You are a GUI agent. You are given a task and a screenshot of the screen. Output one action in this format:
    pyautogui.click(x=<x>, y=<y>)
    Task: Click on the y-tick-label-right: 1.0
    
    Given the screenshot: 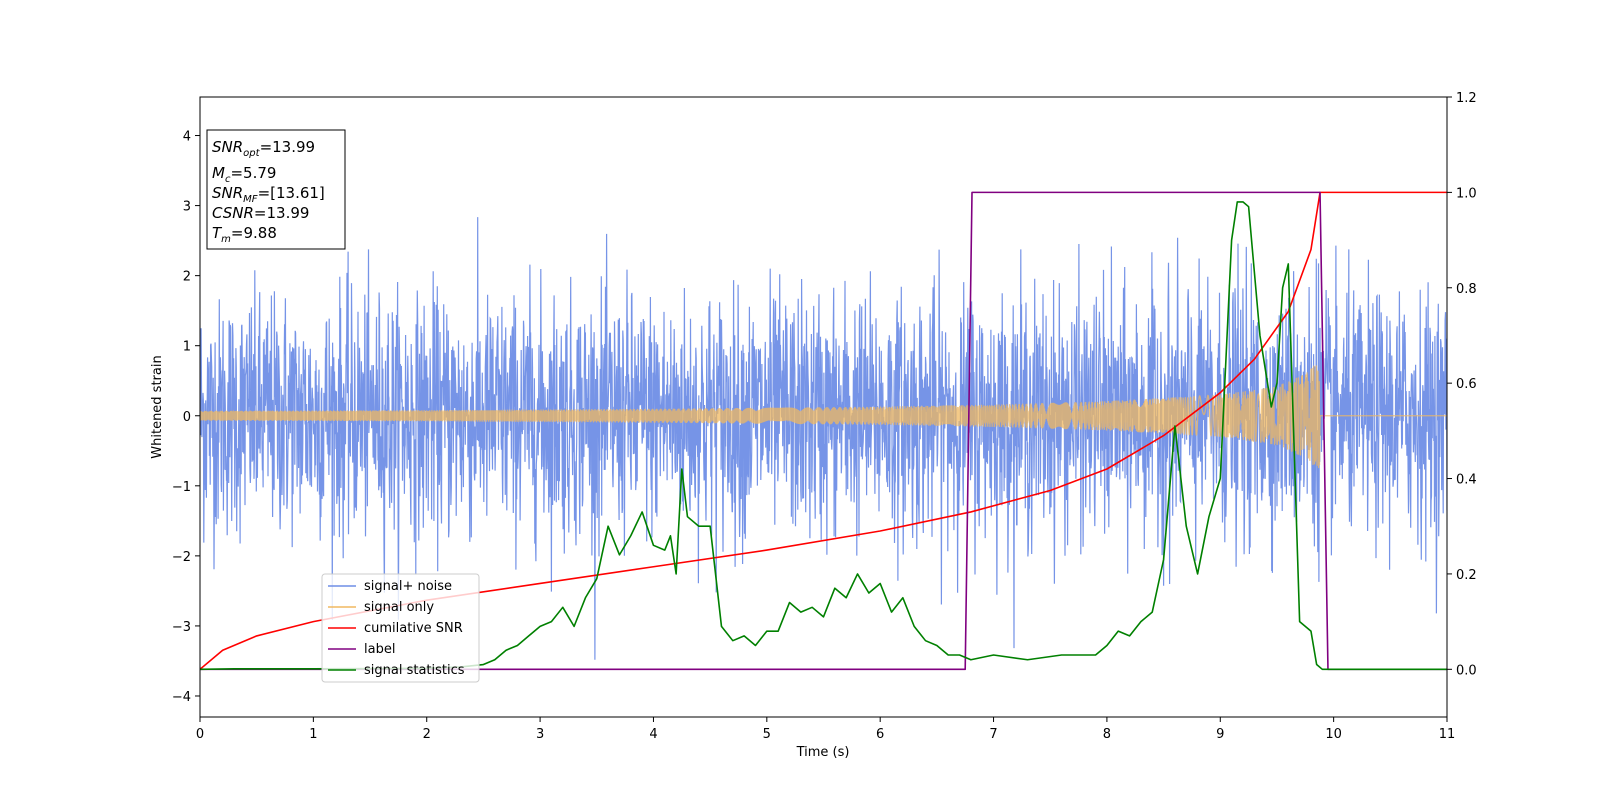 What is the action you would take?
    pyautogui.click(x=1466, y=193)
    